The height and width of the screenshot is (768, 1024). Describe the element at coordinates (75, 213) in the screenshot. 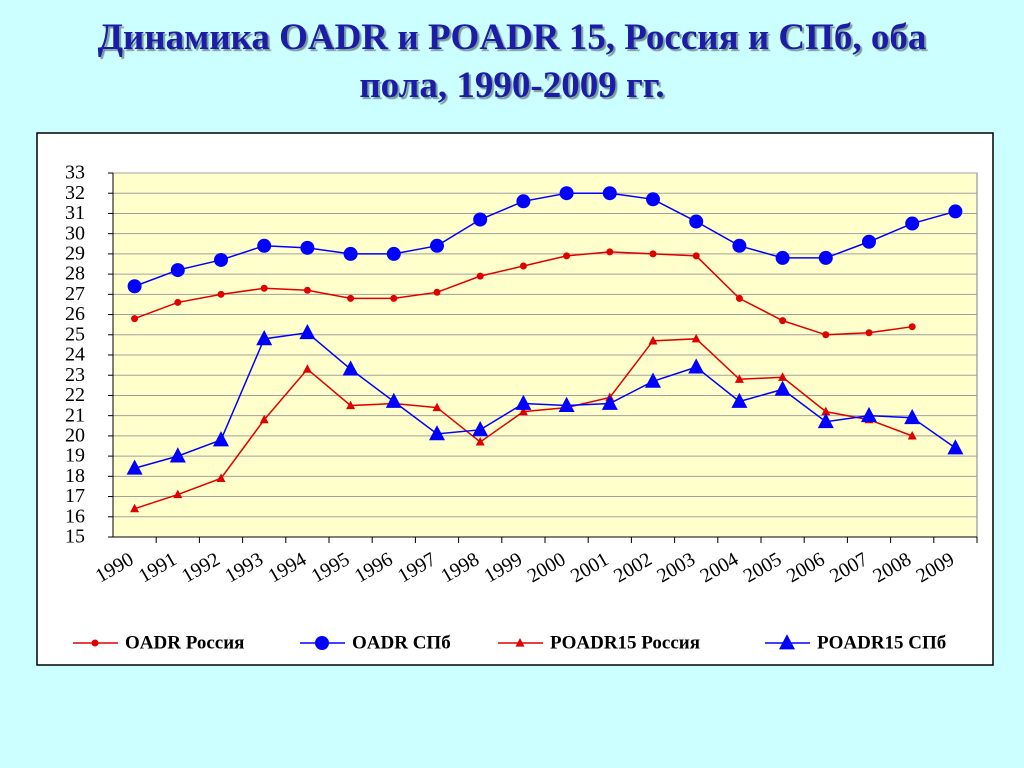

I see `y-tick-label: 31` at that location.